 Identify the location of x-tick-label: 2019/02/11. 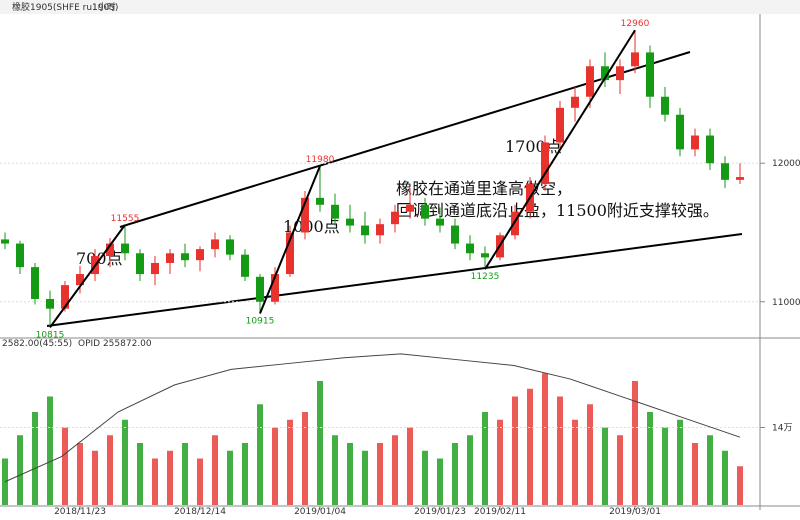
(500, 511).